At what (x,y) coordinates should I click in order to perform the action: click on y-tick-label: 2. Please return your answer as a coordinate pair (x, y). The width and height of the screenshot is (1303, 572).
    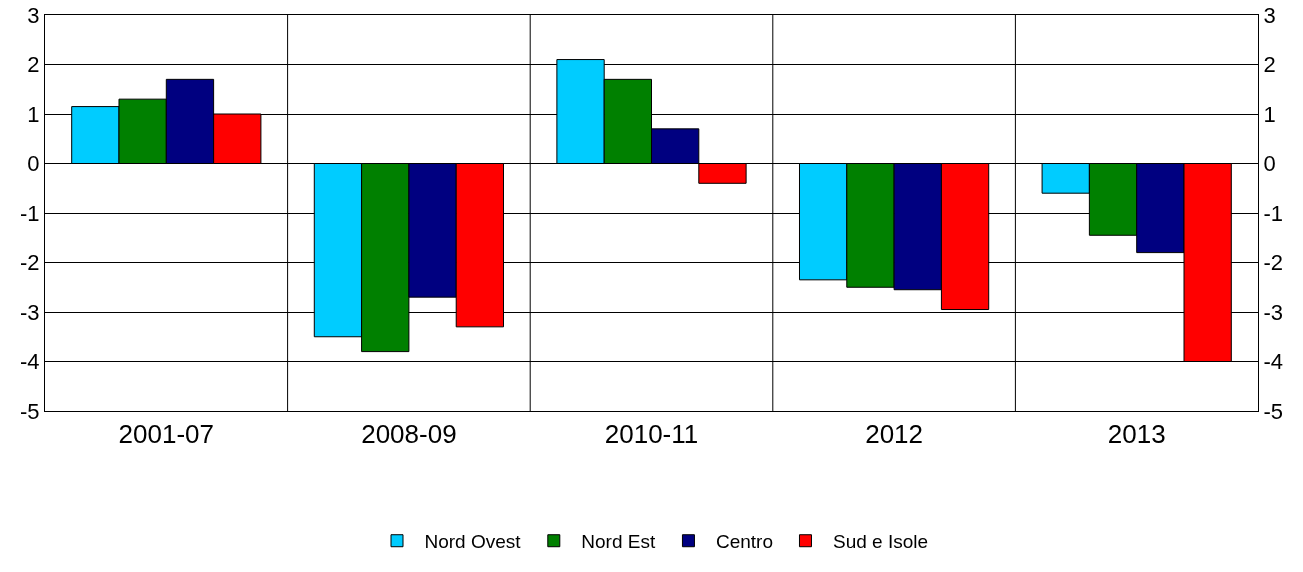
    Looking at the image, I should click on (33, 65).